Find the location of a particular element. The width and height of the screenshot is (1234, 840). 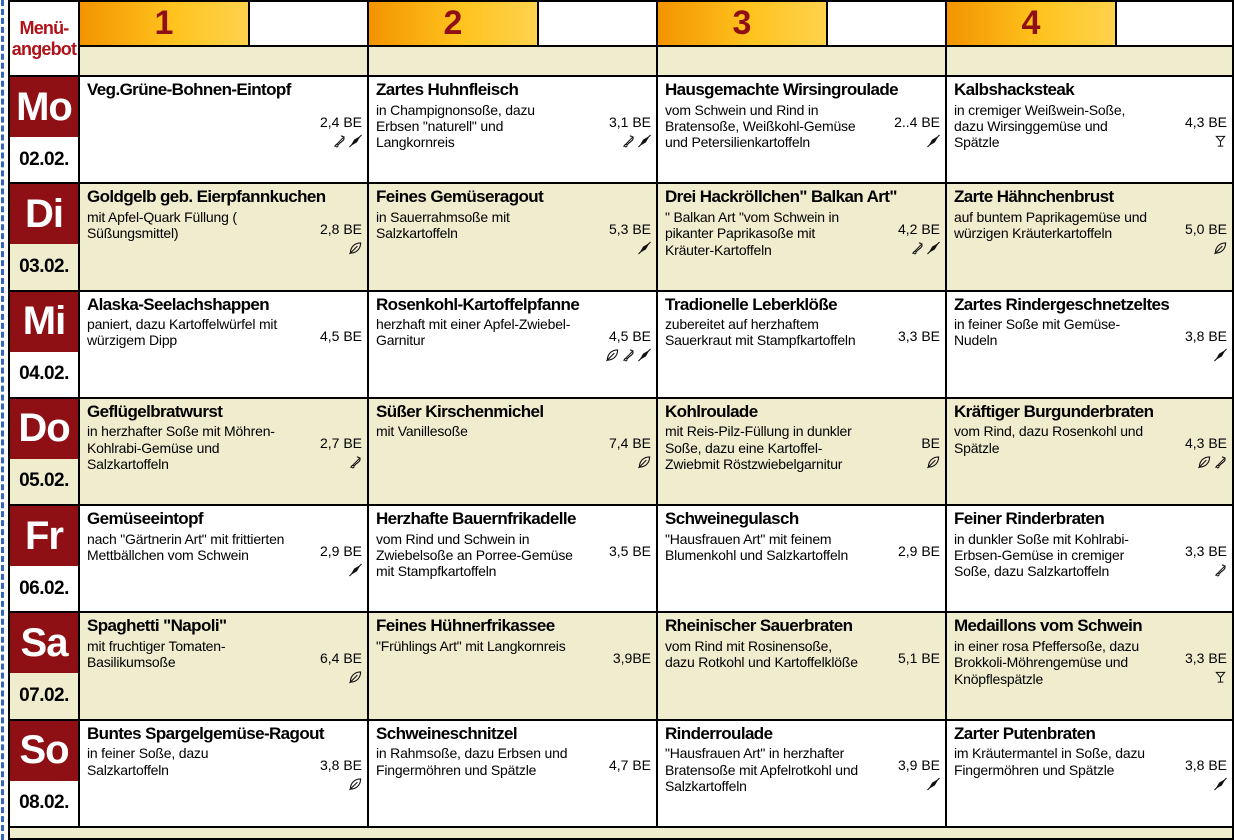

meal-title: Gemüseeintopf is located at coordinates (145, 519).